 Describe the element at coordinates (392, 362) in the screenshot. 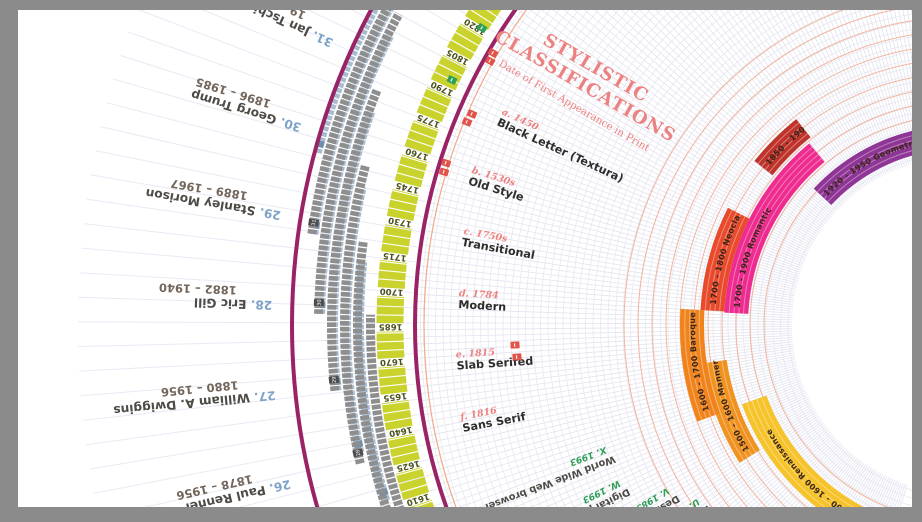

I see `year-tick-1670: 1670` at that location.